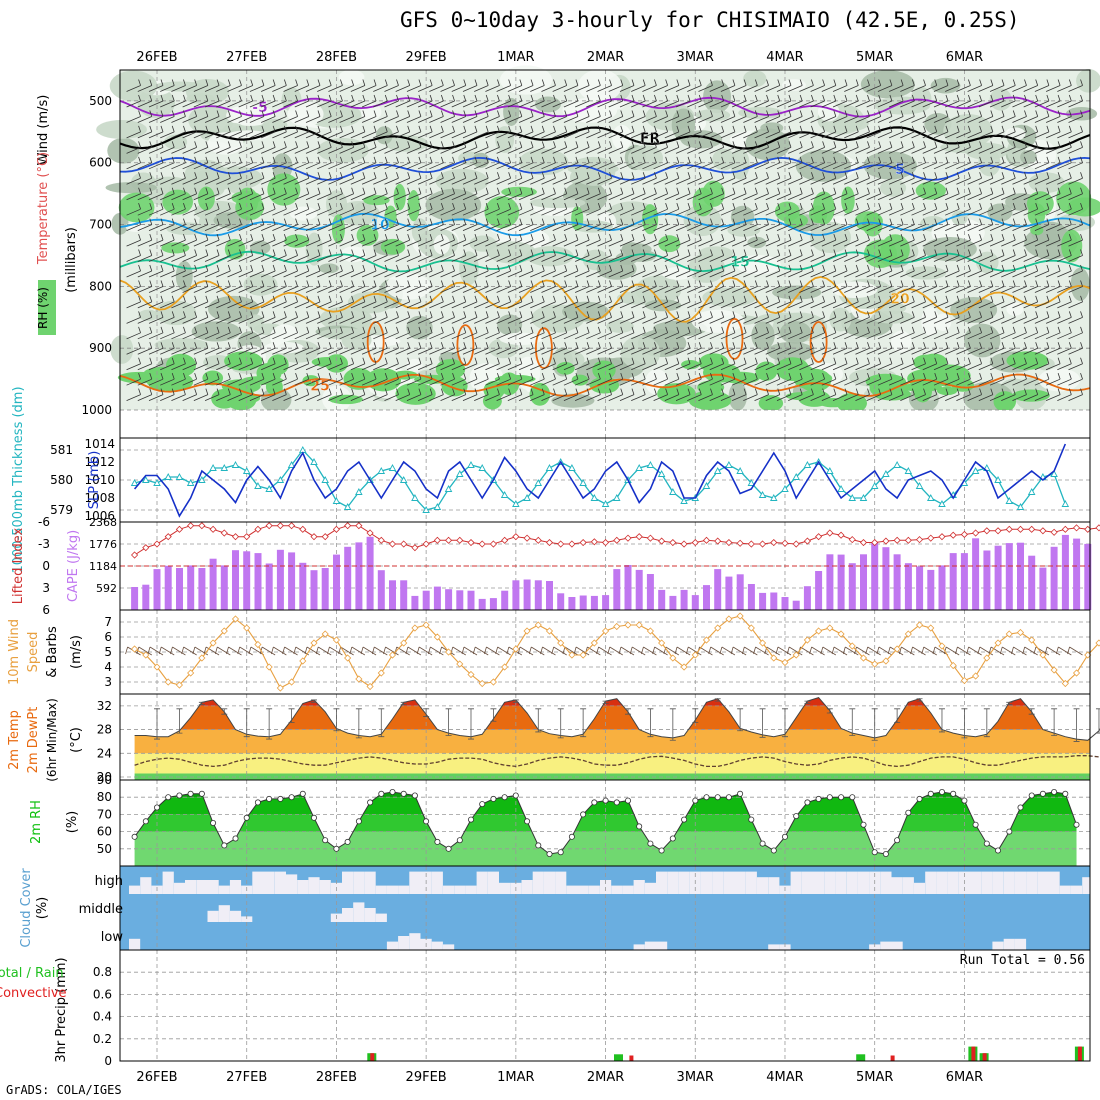 Image resolution: width=1100 pixels, height=1100 pixels. I want to click on temp-minmax-bar, so click(493, 715).